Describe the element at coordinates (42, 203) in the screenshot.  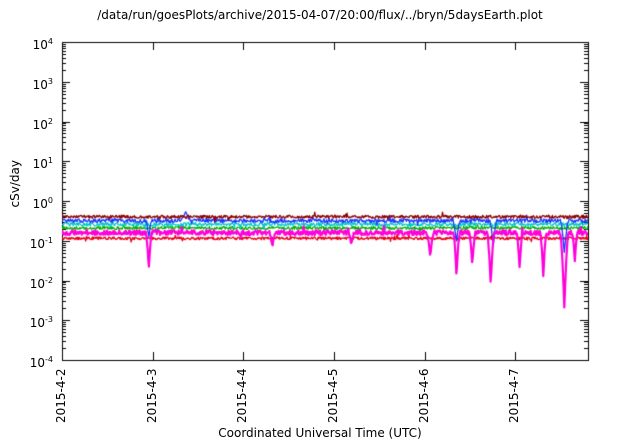
I see `y-tick-label: 100` at that location.